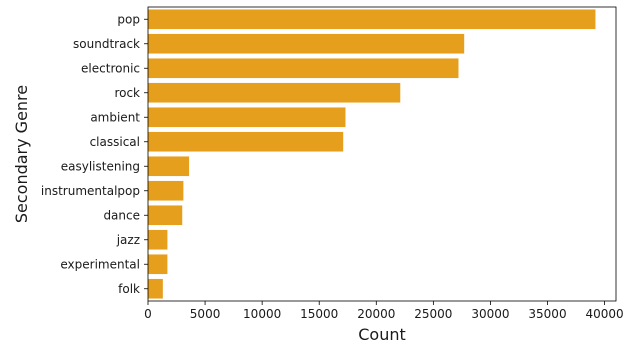 Image resolution: width=638 pixels, height=349 pixels. Describe the element at coordinates (128, 19) in the screenshot. I see `y-tick-label: pop` at that location.